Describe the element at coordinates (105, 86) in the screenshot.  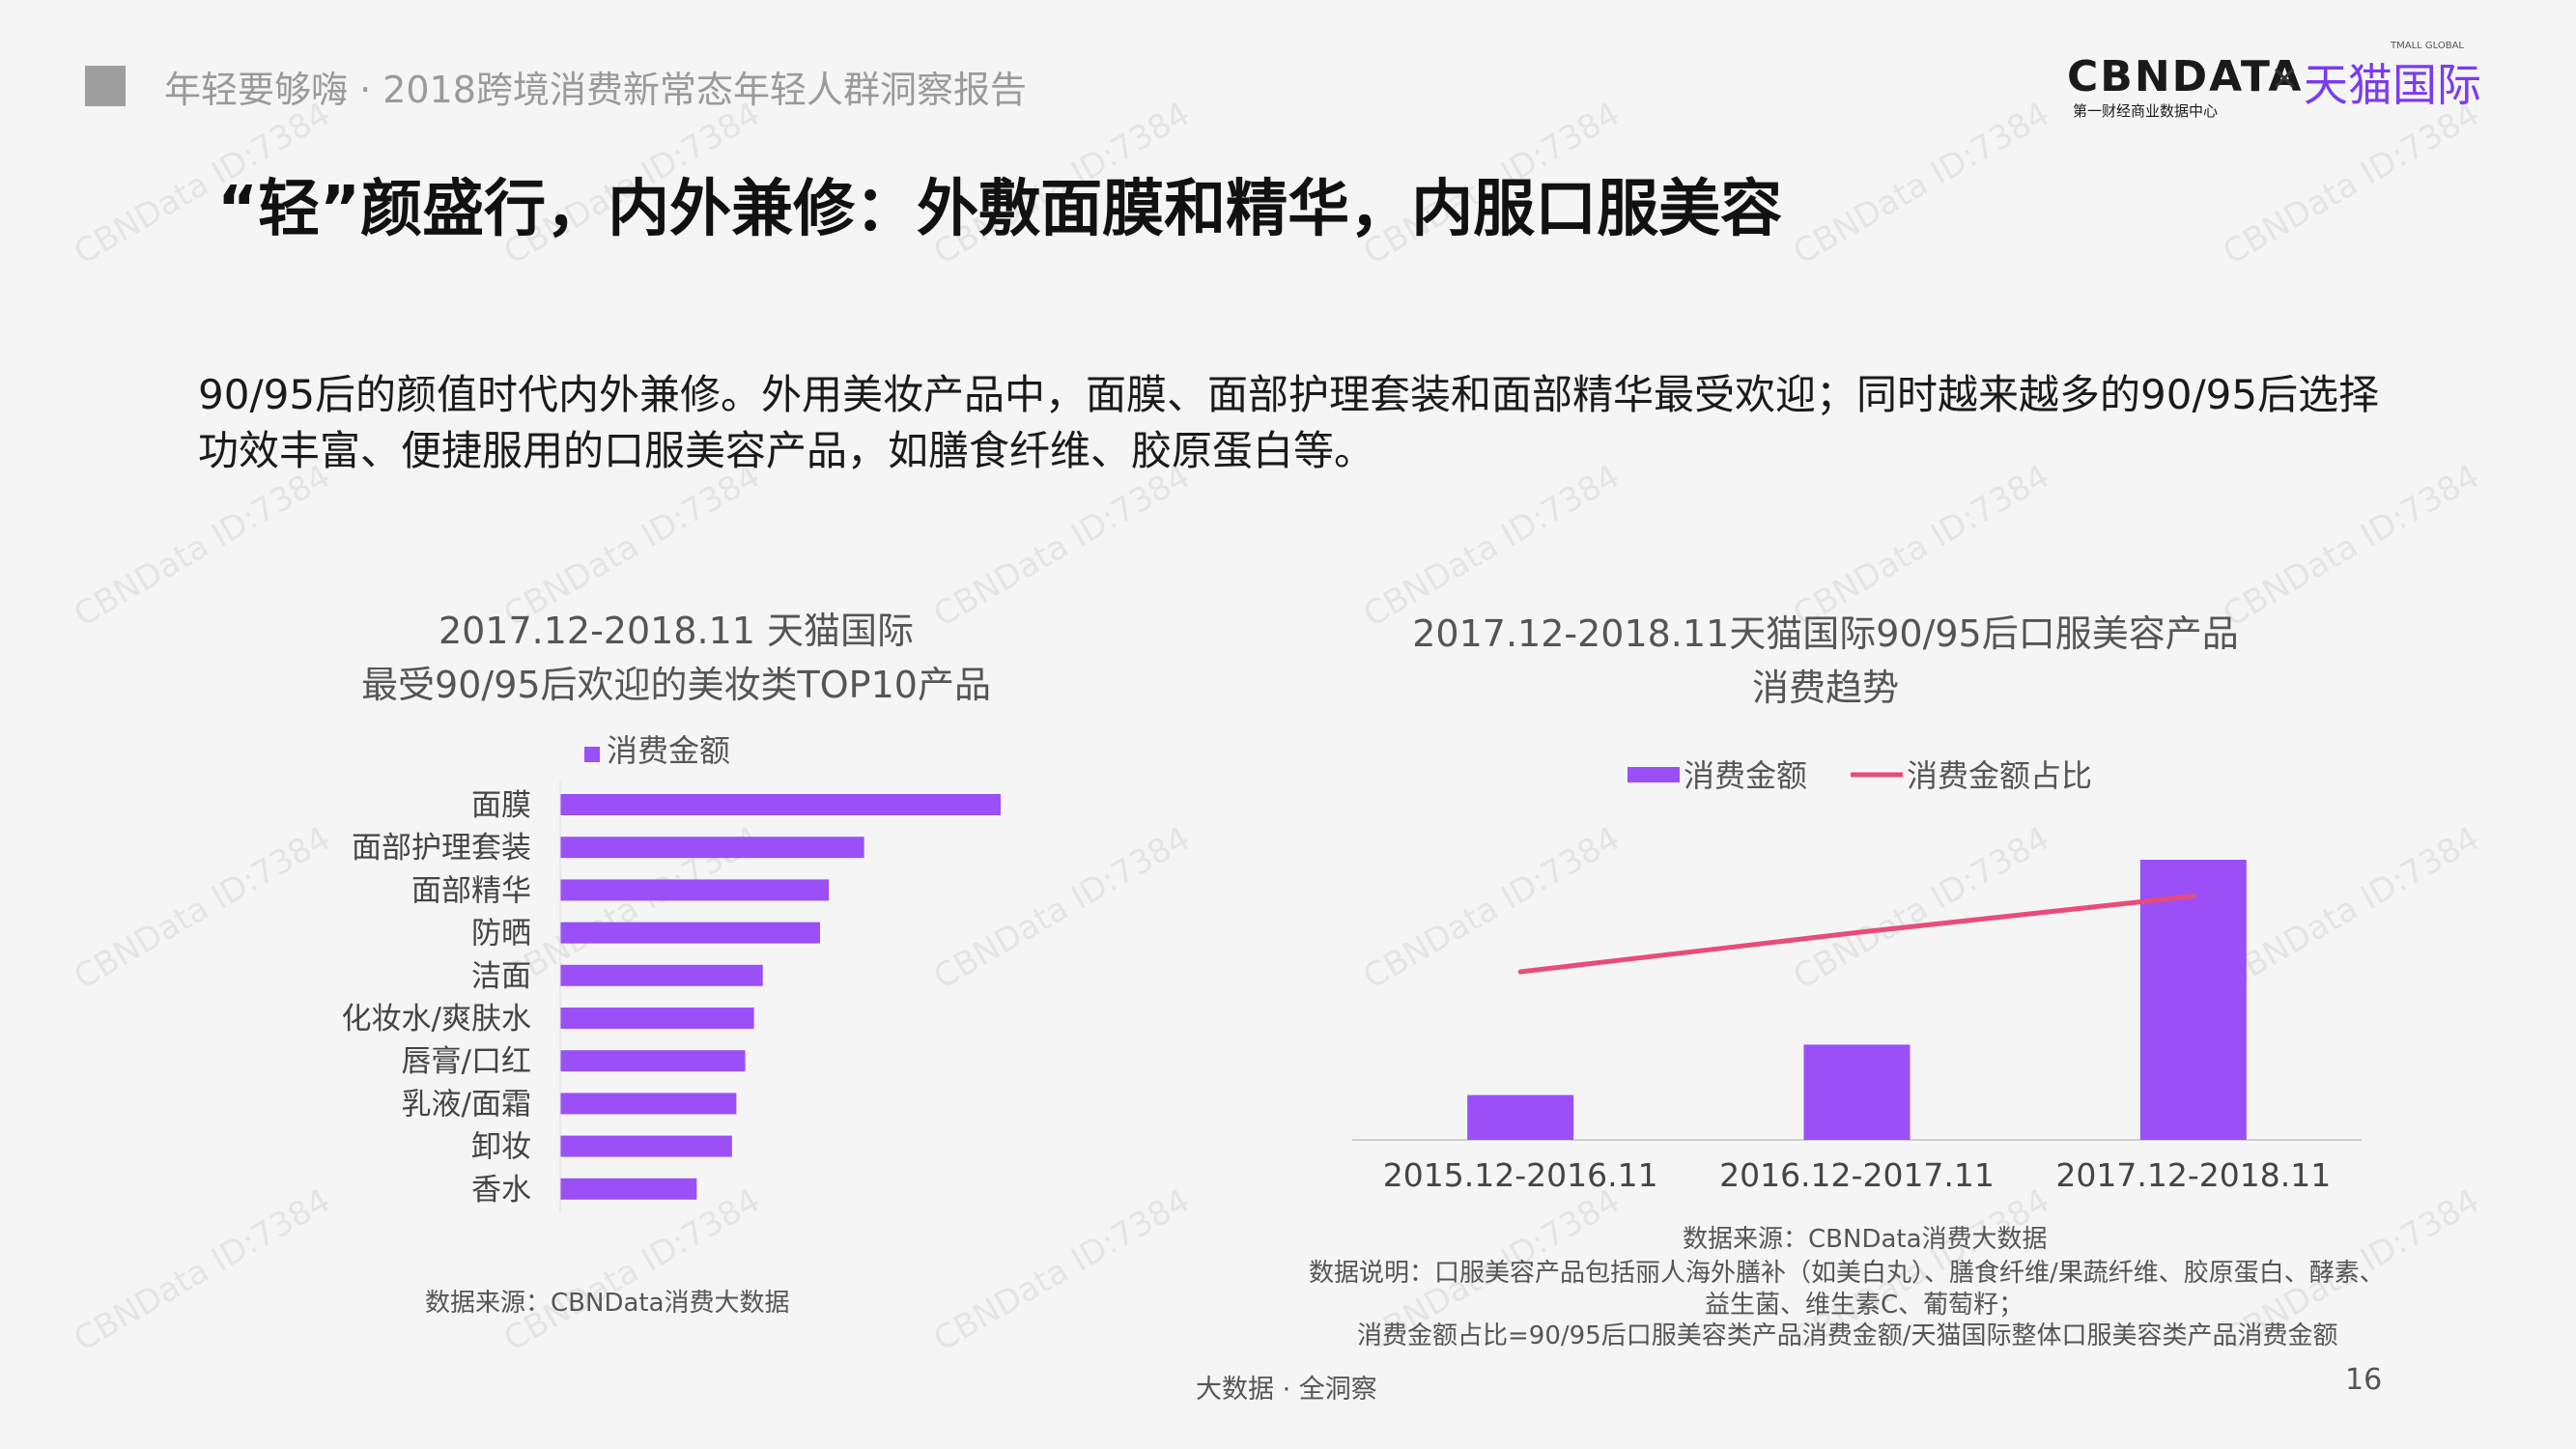
I see `header-square-icon` at that location.